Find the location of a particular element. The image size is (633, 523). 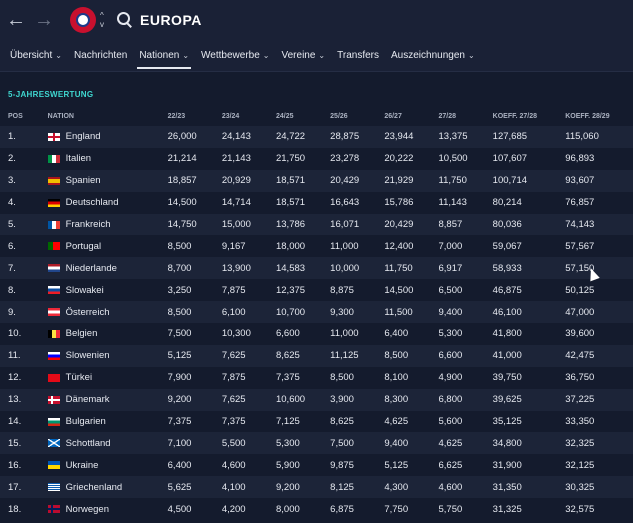

value-cell: 7,875 is located at coordinates (233, 378).